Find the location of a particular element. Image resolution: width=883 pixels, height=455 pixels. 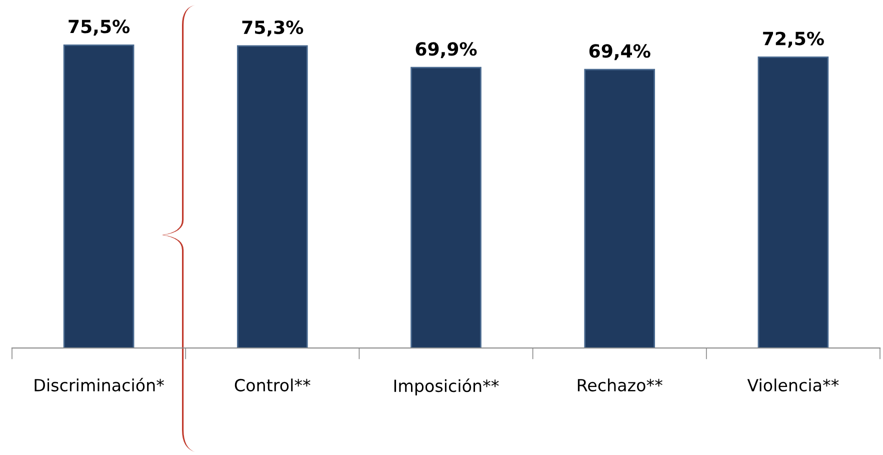

data-label: 75,5% is located at coordinates (99, 28).